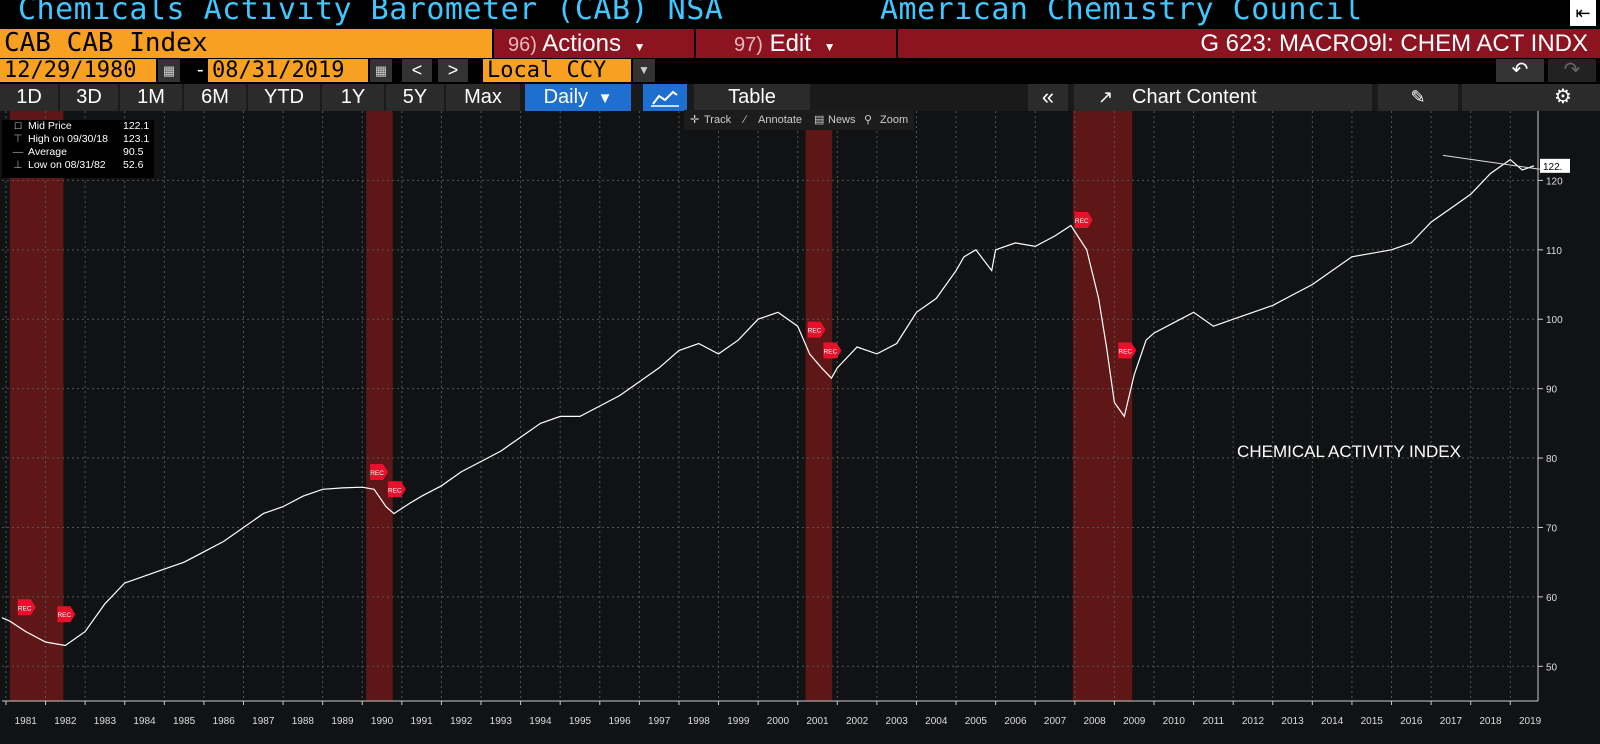 This screenshot has width=1600, height=744. Describe the element at coordinates (1249, 43) in the screenshot. I see `g-line-label: G 623: MACRO9l: CHEM ACT INDX` at that location.